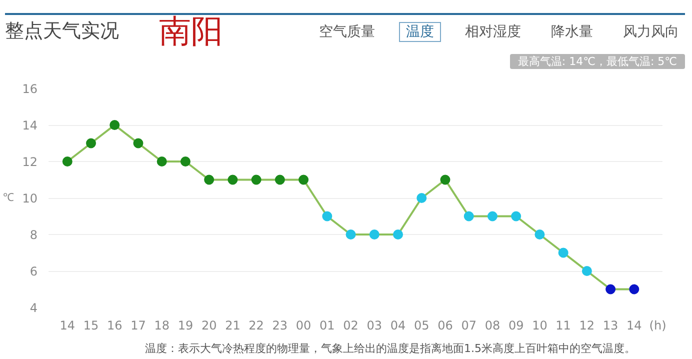  What do you see at coordinates (62, 31) in the screenshot?
I see `chart-title: 整点天气实况` at bounding box center [62, 31].